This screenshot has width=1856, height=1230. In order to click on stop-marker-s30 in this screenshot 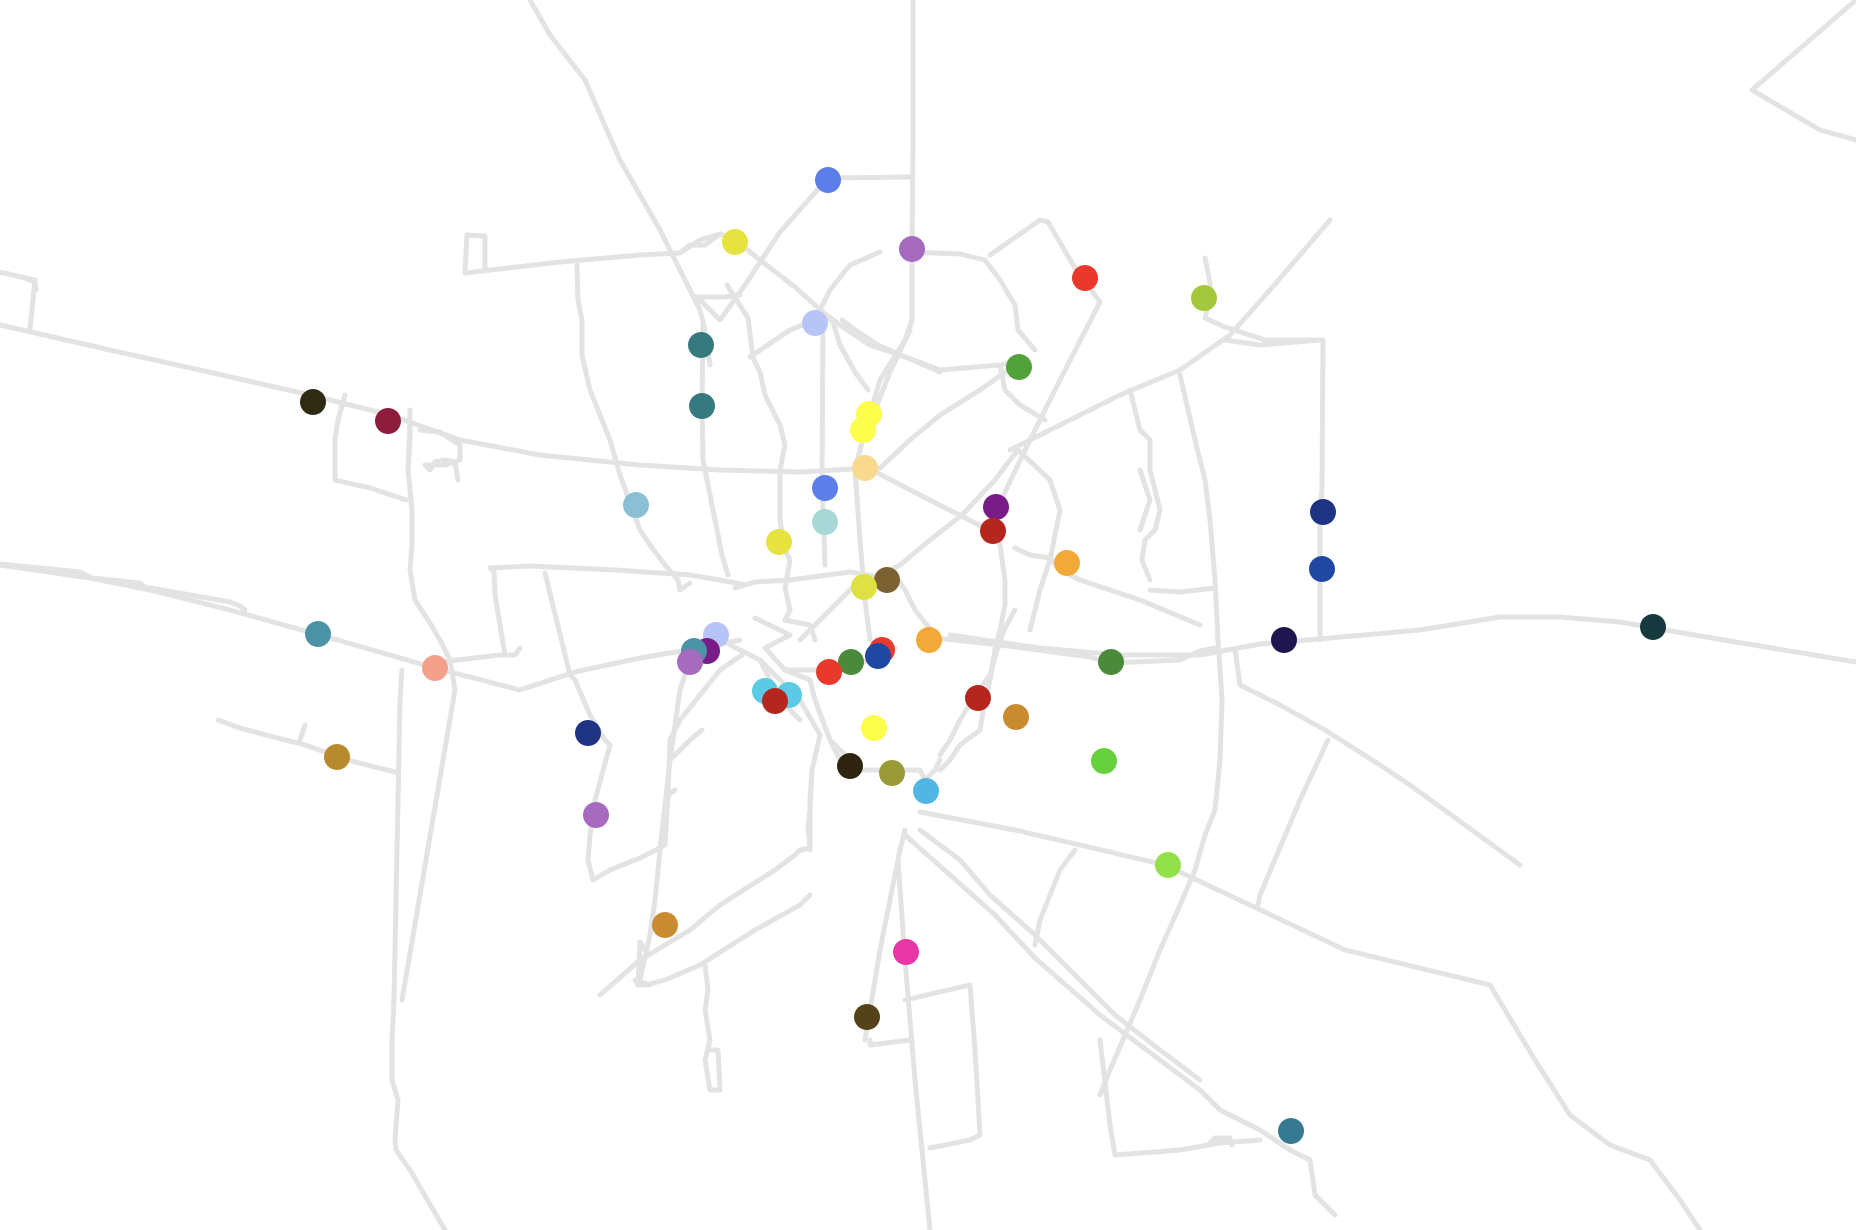, I will do `click(690, 662)`.